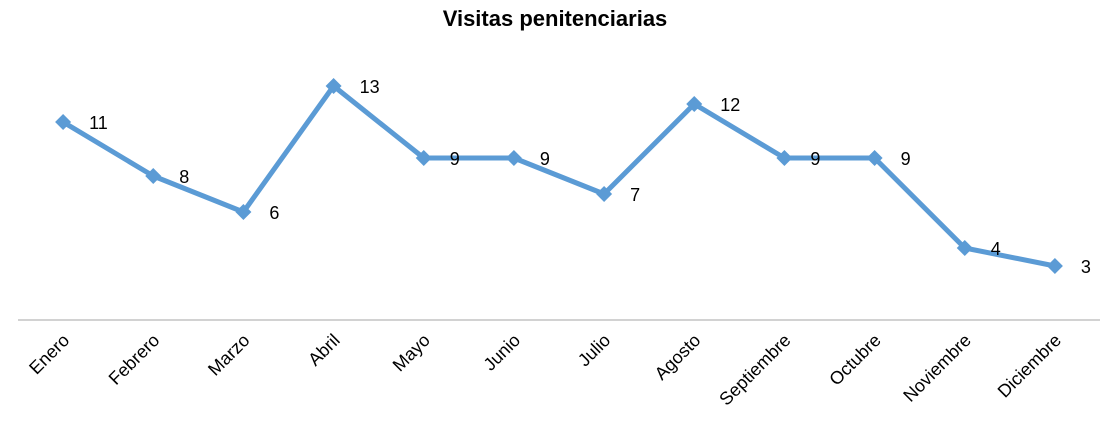  Describe the element at coordinates (730, 105) in the screenshot. I see `data-label: 12` at that location.